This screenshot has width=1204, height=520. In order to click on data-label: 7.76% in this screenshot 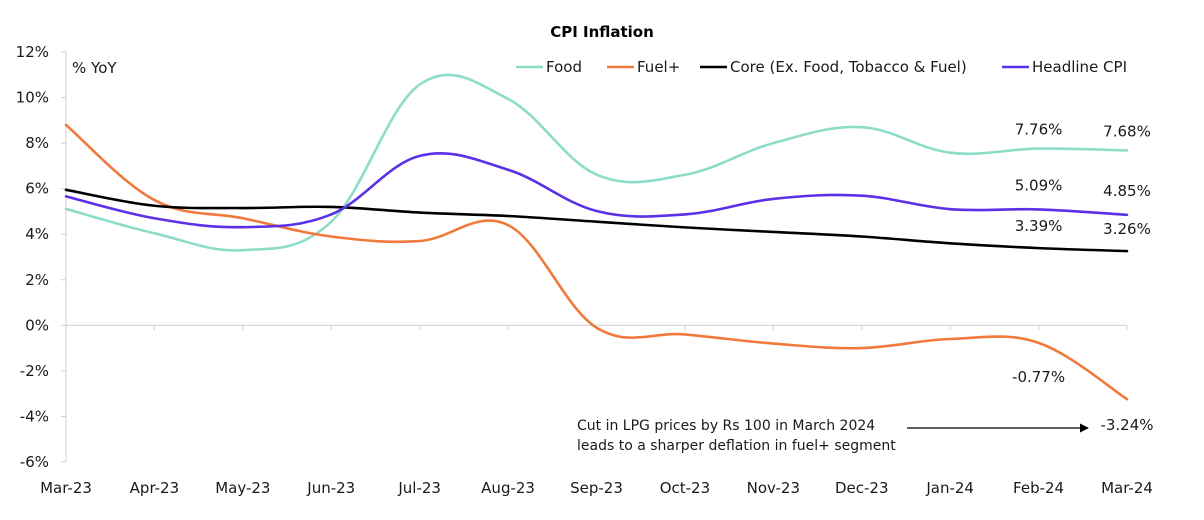, I will do `click(1039, 130)`.